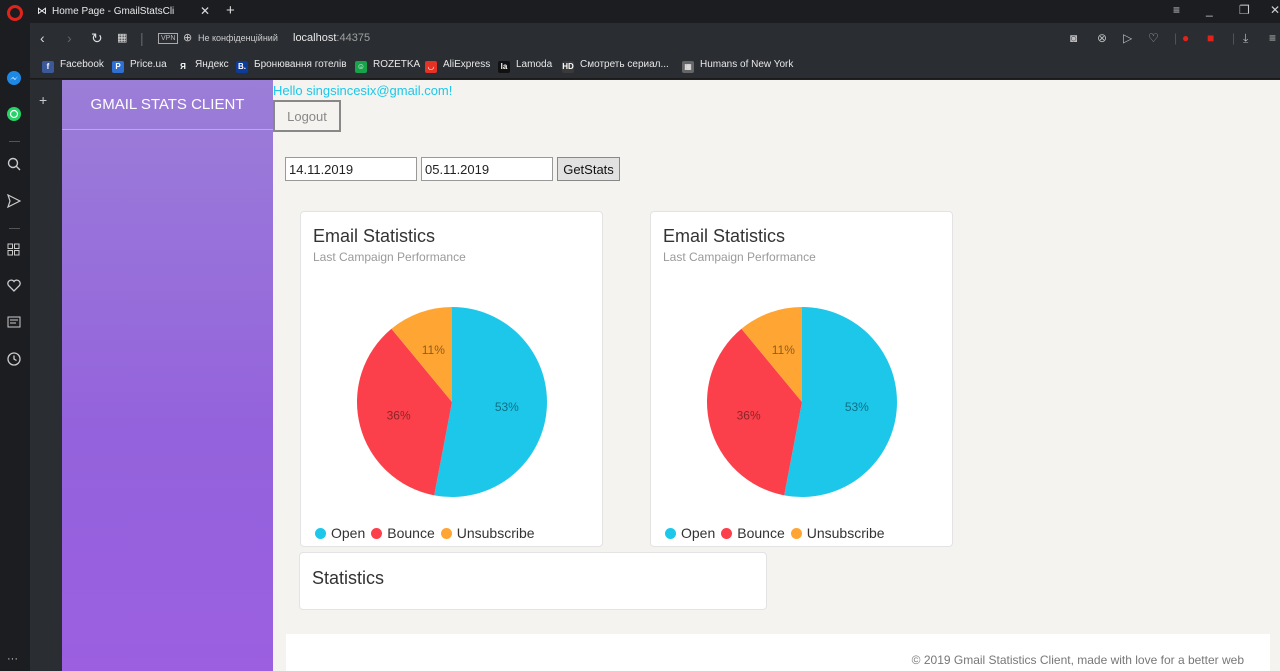 This screenshot has height=671, width=1280. I want to click on more-icon: ···, so click(12, 659).